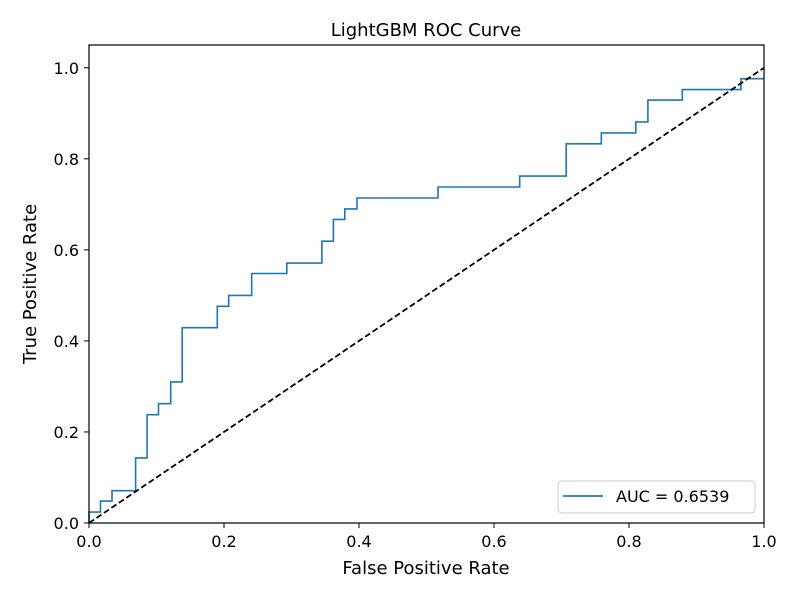  What do you see at coordinates (672, 496) in the screenshot?
I see `legend-label: AUC = 0.6539` at bounding box center [672, 496].